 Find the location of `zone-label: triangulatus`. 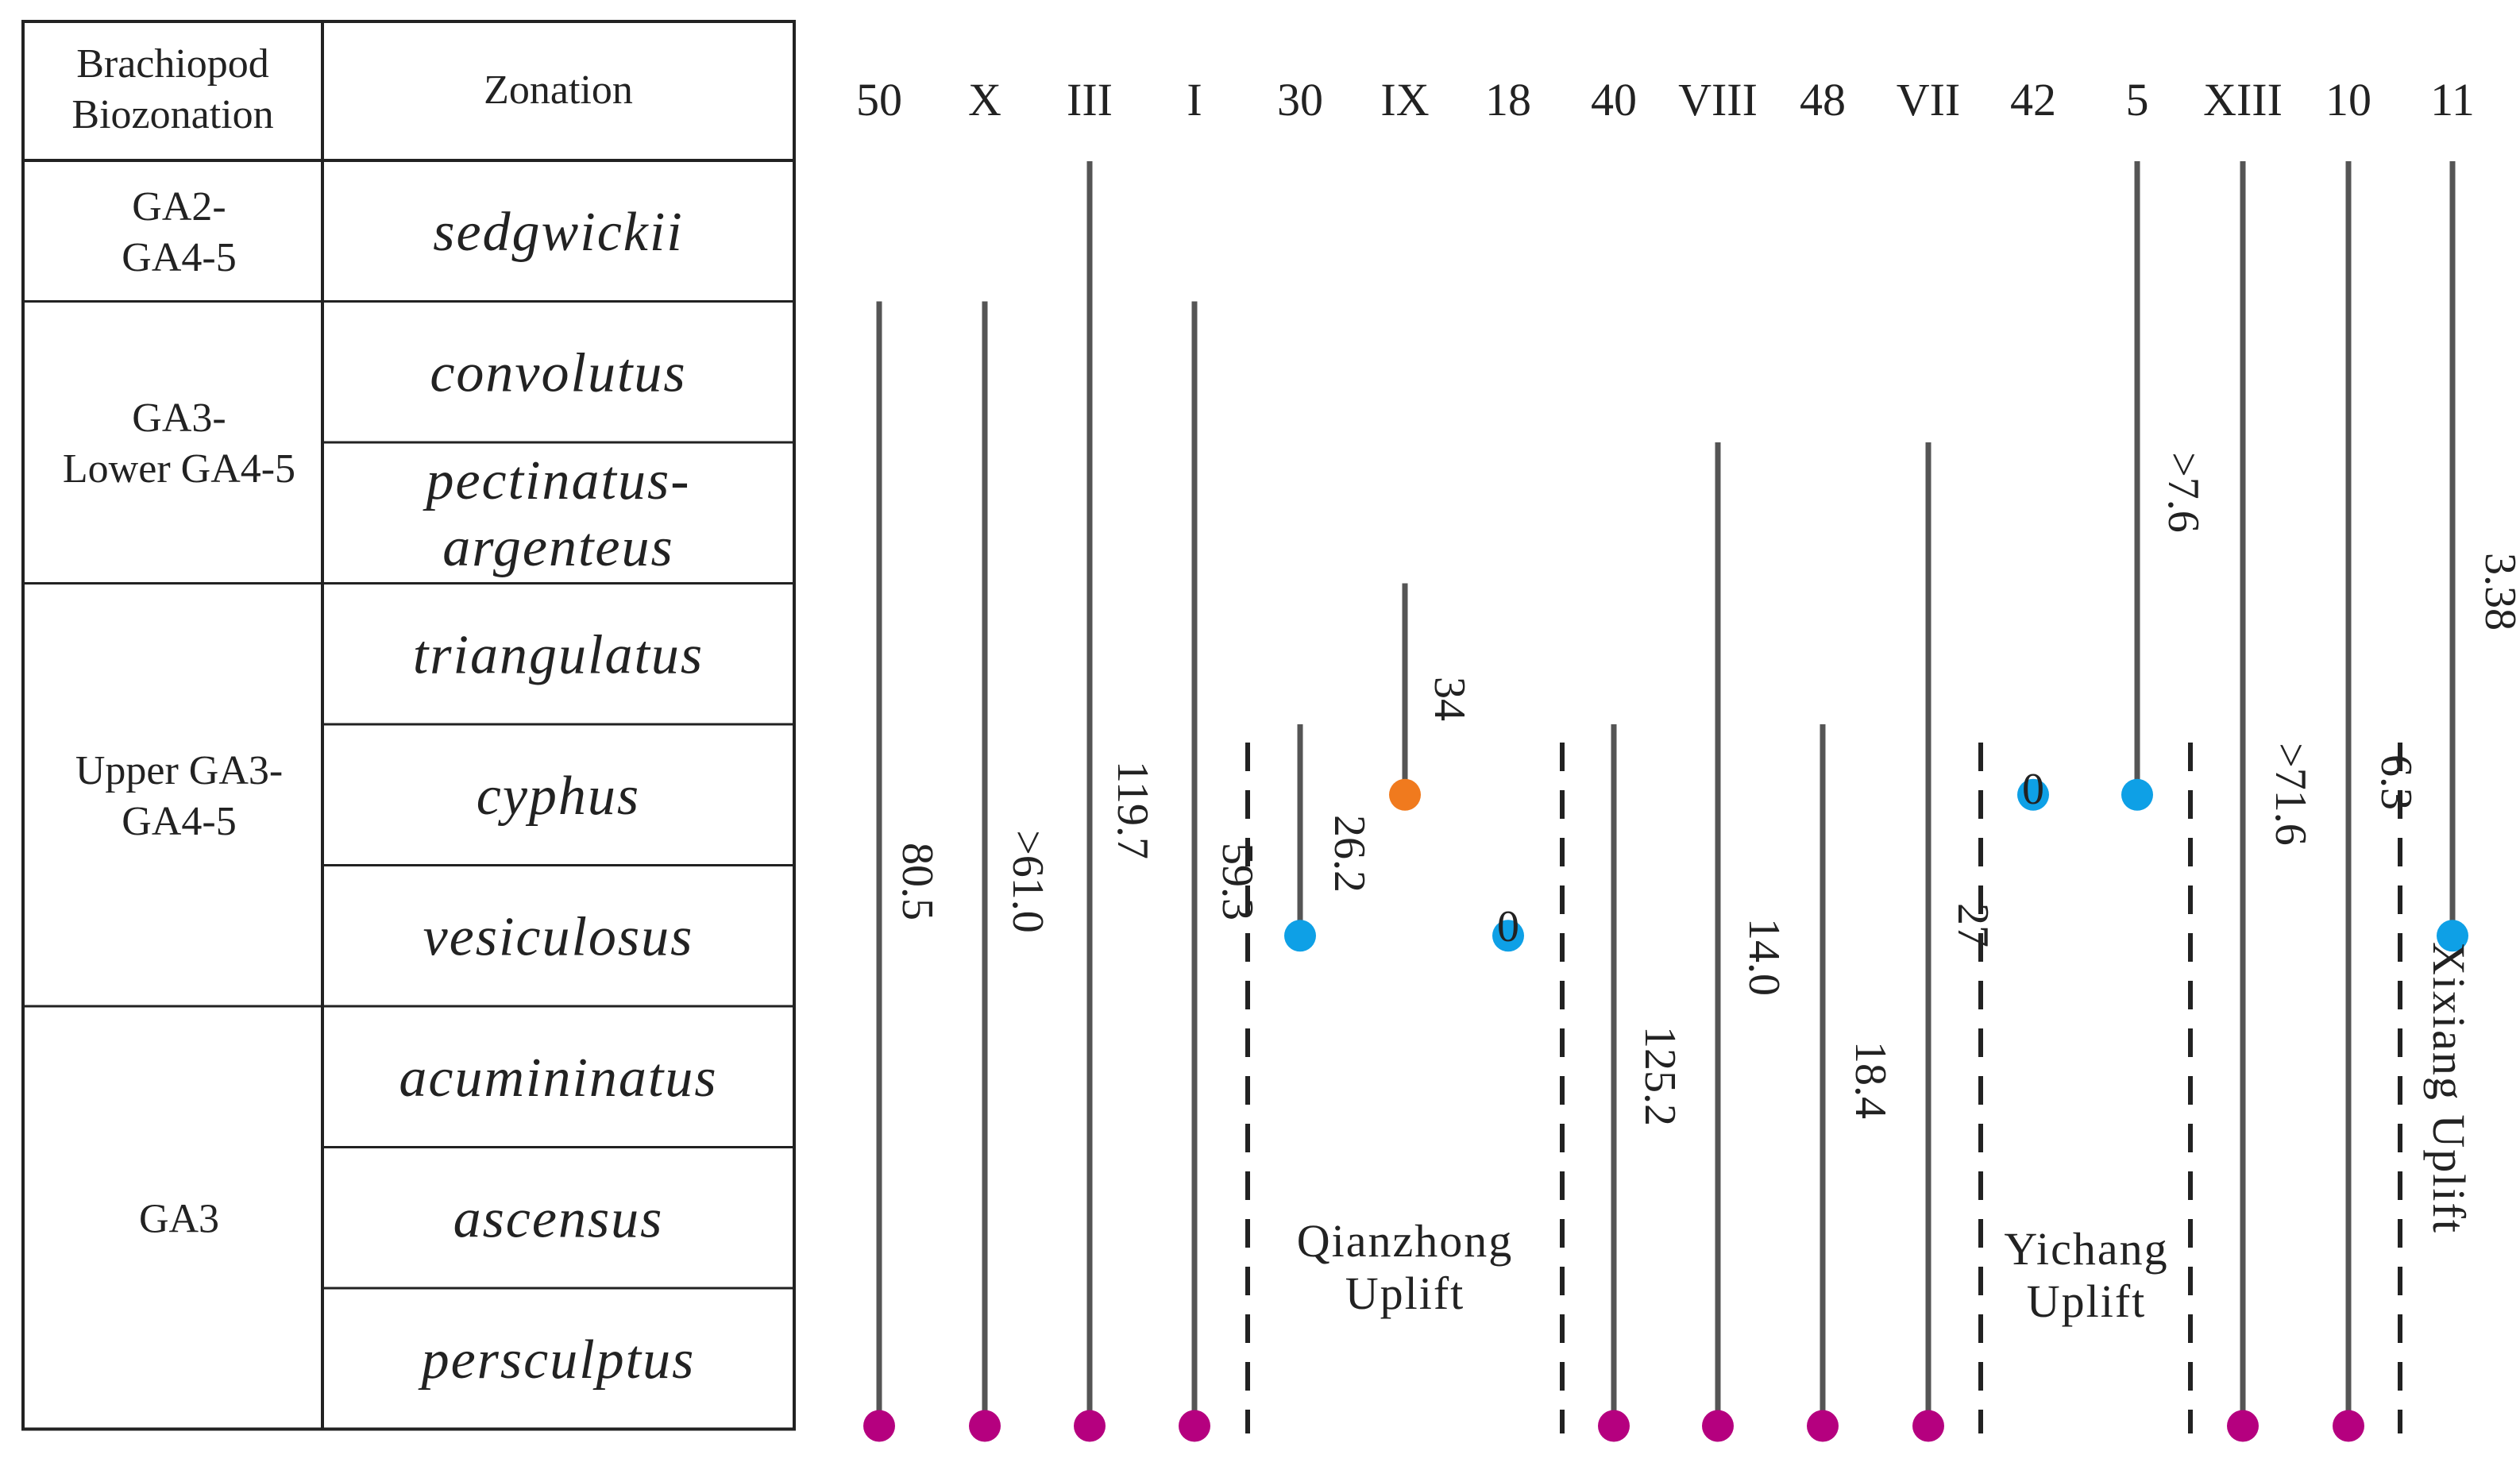

zone-label: triangulatus is located at coordinates (558, 654).